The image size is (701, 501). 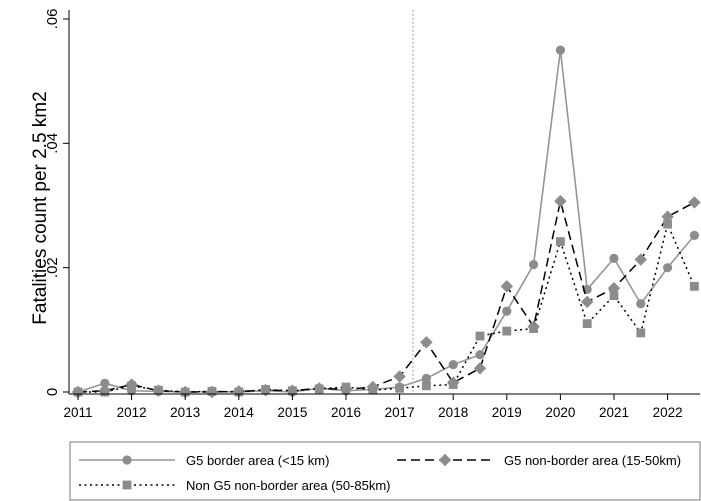 What do you see at coordinates (52, 19) in the screenshot?
I see `y-tick-label: .06` at bounding box center [52, 19].